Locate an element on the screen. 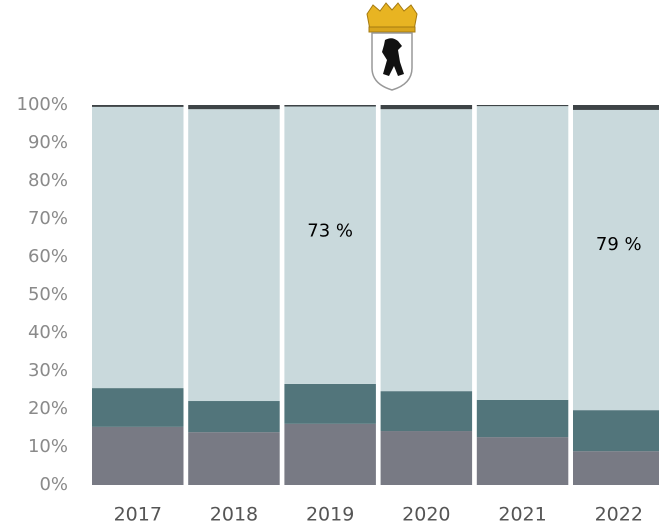 This screenshot has width=659, height=529. x-tick-label: 2021 is located at coordinates (522, 515).